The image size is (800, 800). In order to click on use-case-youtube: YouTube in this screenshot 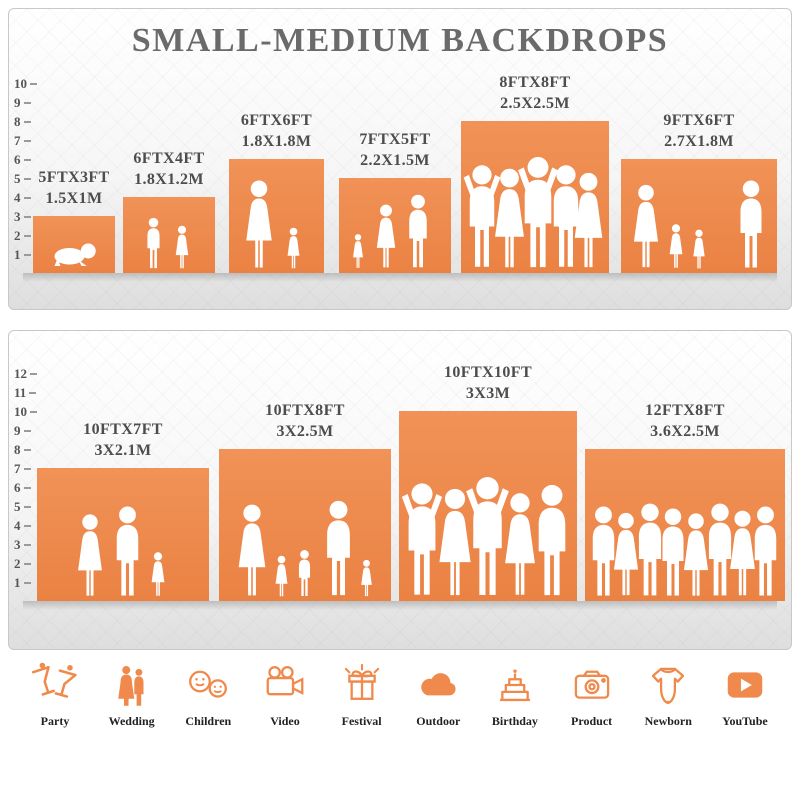, I will do `click(745, 695)`.